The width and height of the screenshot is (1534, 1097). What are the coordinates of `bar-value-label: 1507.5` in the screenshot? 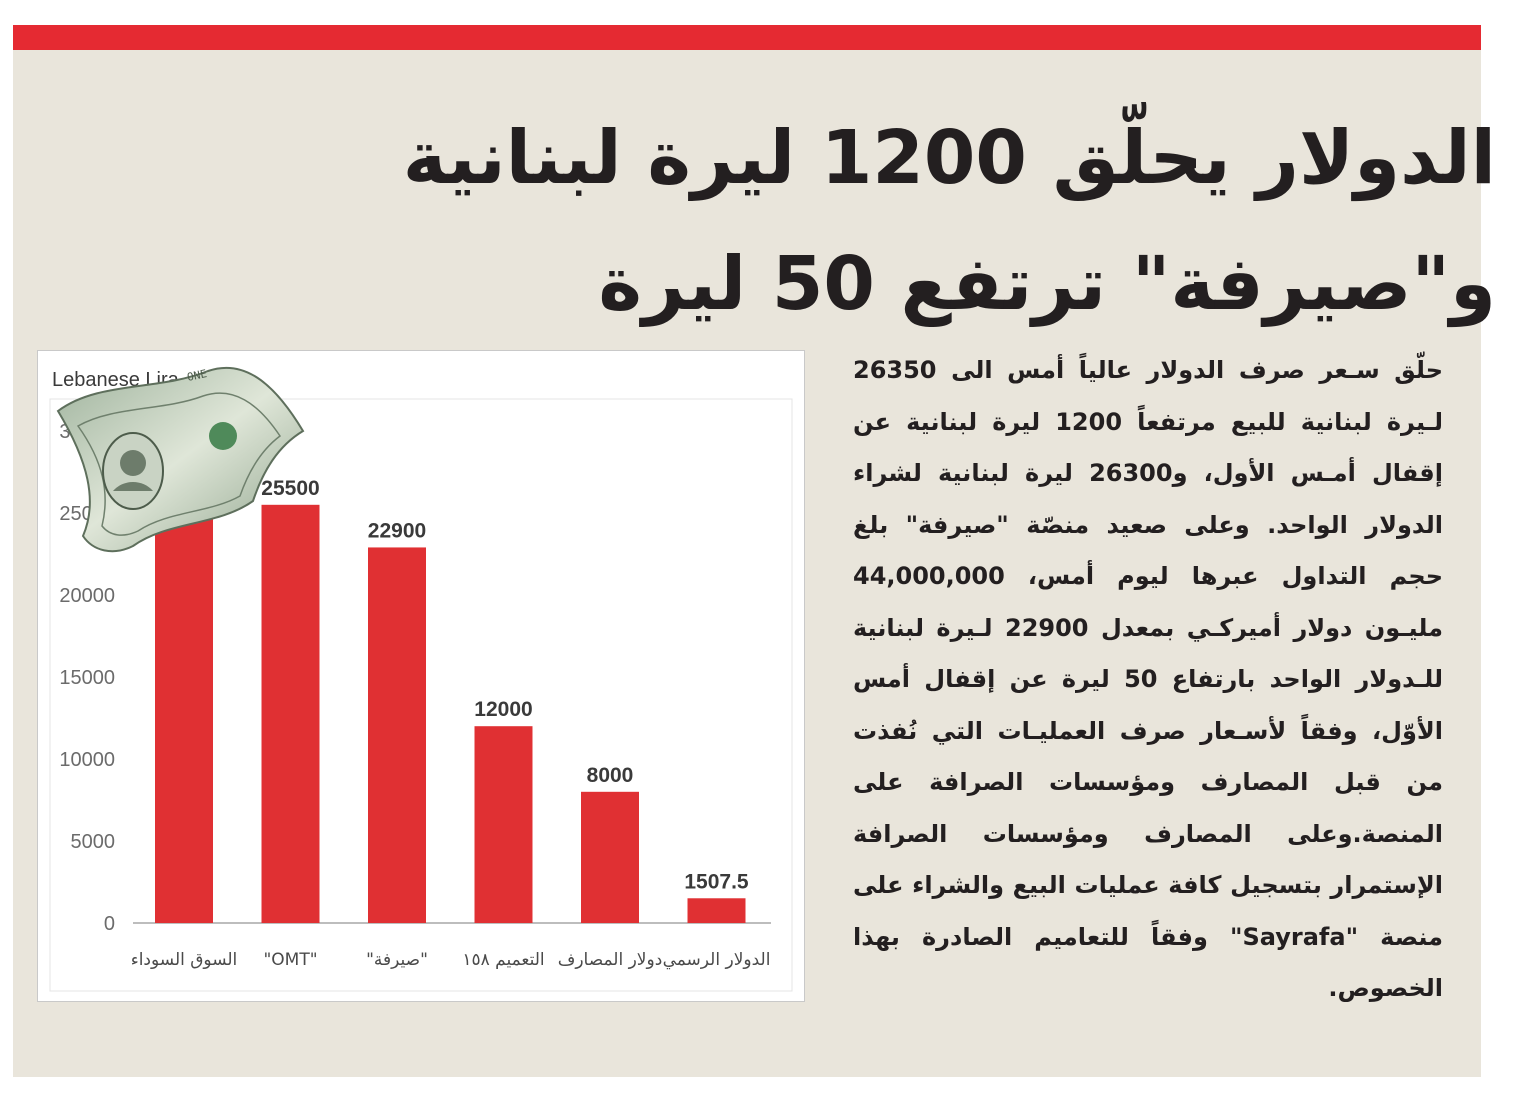 It's located at (716, 881).